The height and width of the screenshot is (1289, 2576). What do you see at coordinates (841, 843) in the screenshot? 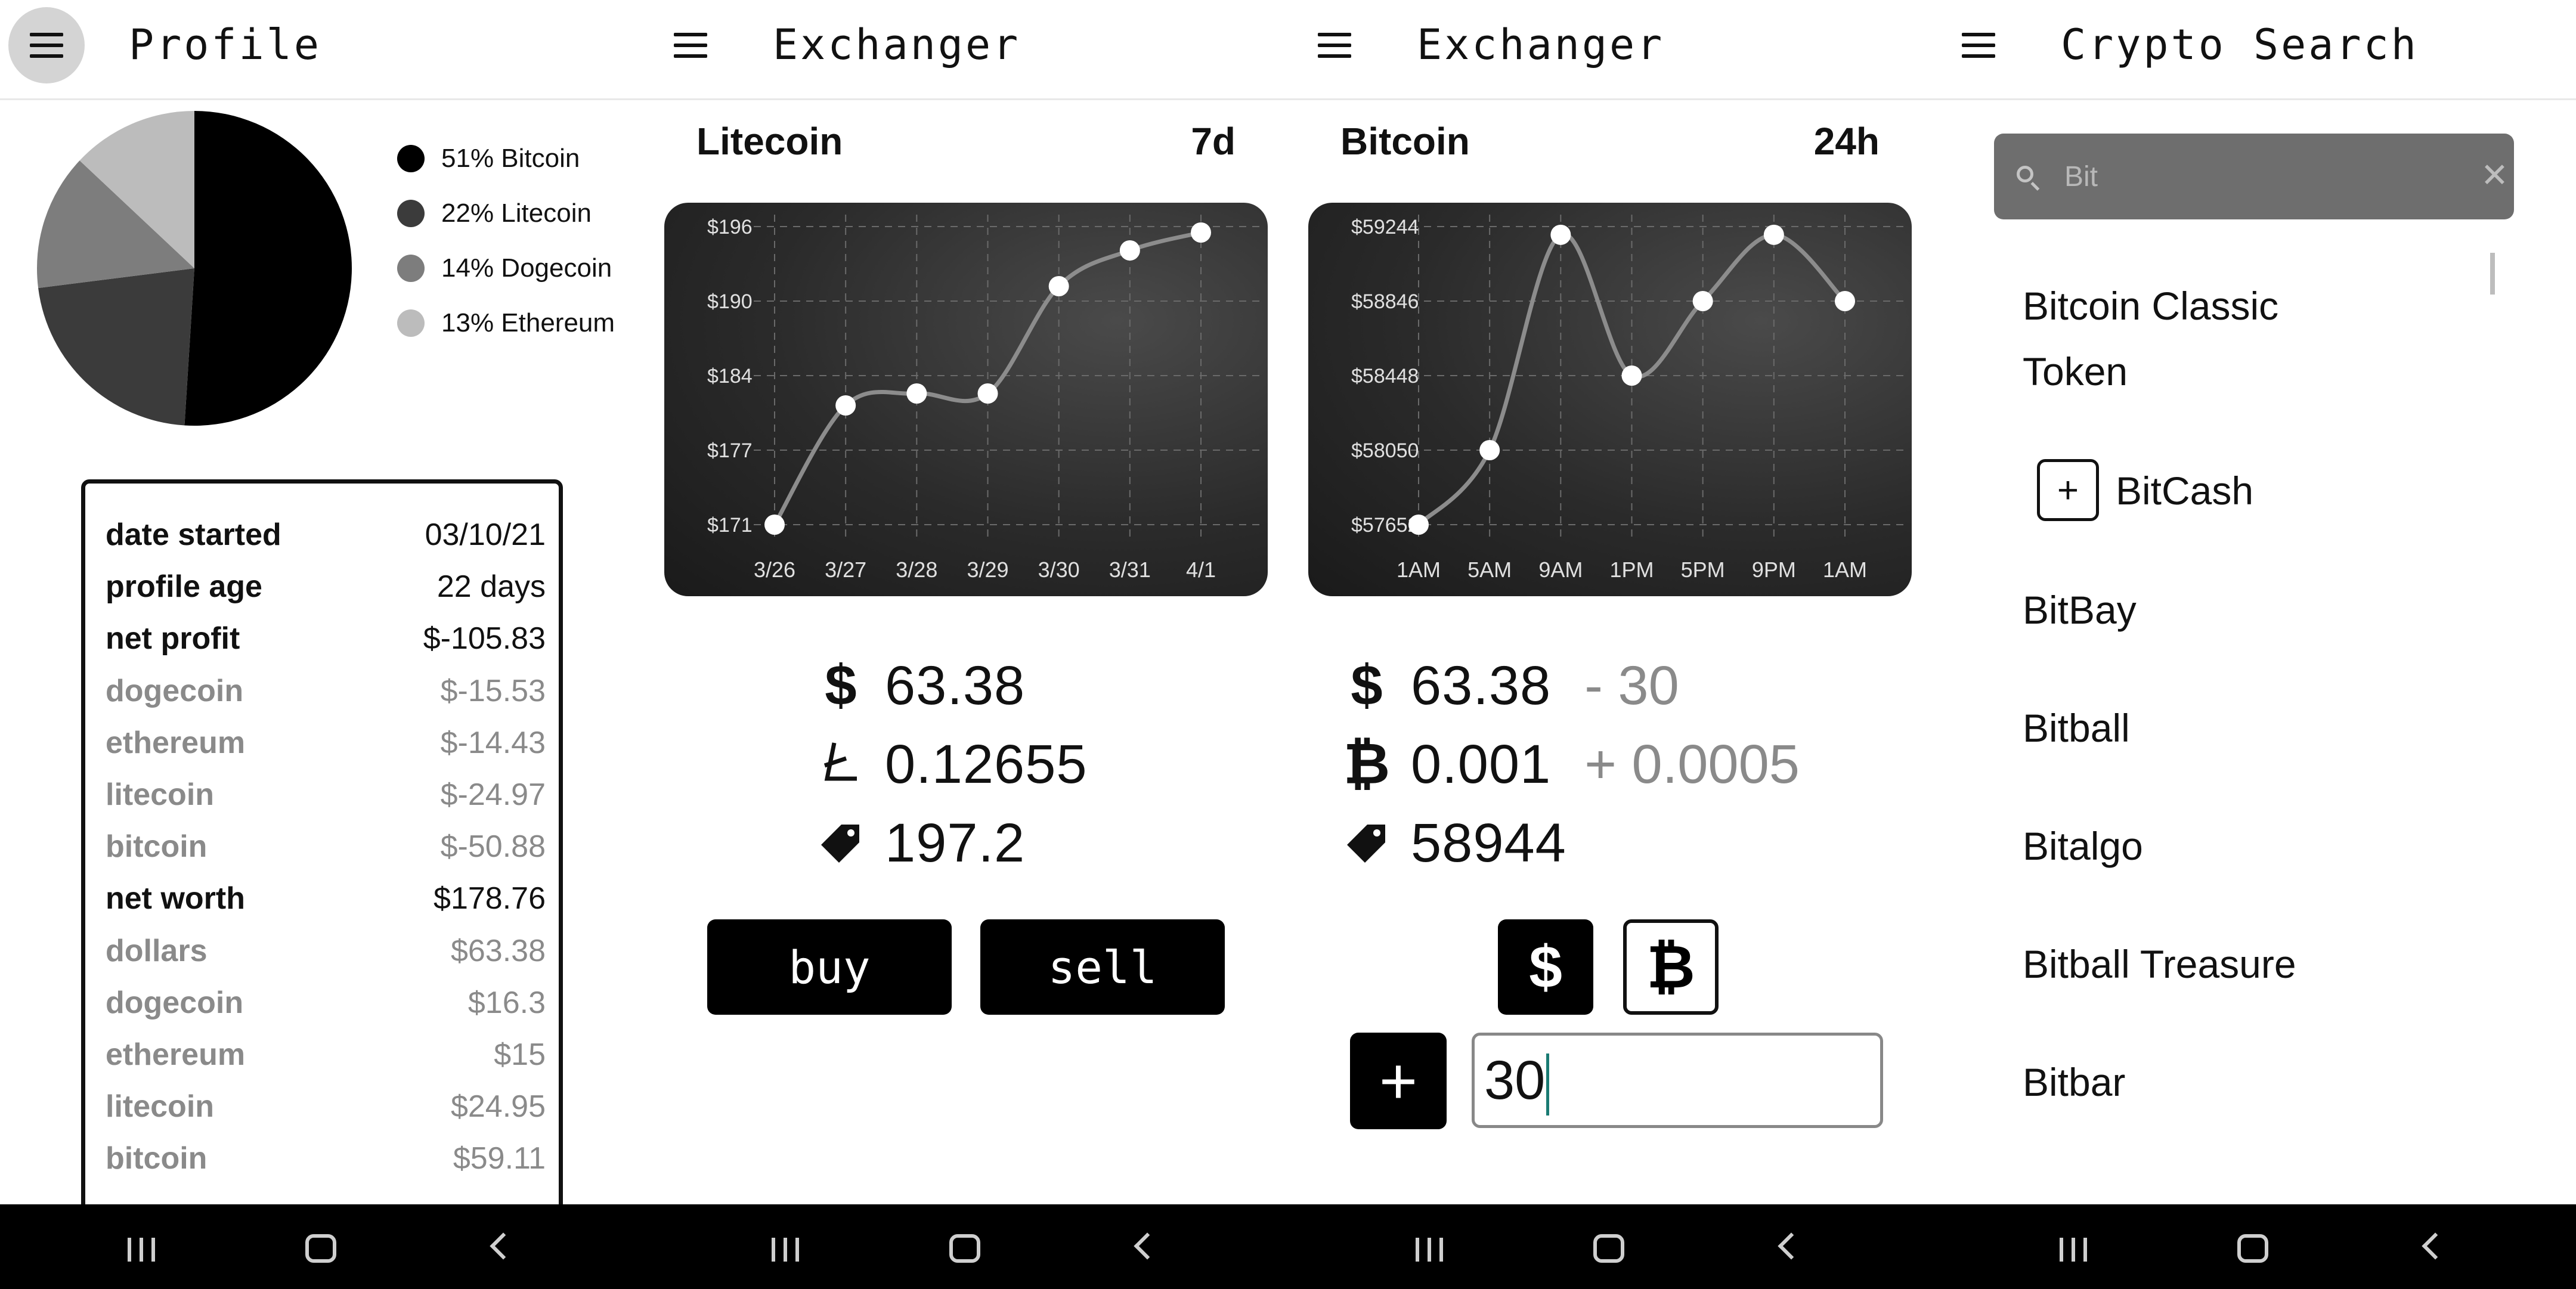
I see `price-tag-icon` at bounding box center [841, 843].